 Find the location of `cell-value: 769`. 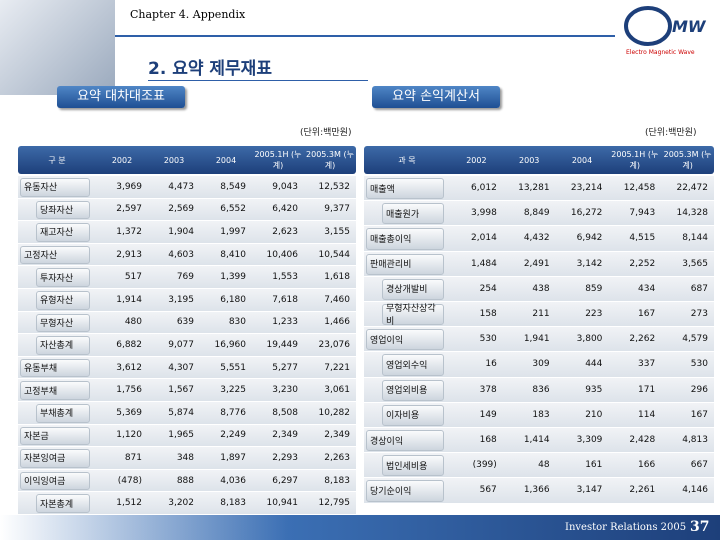

cell-value: 769 is located at coordinates (185, 277).